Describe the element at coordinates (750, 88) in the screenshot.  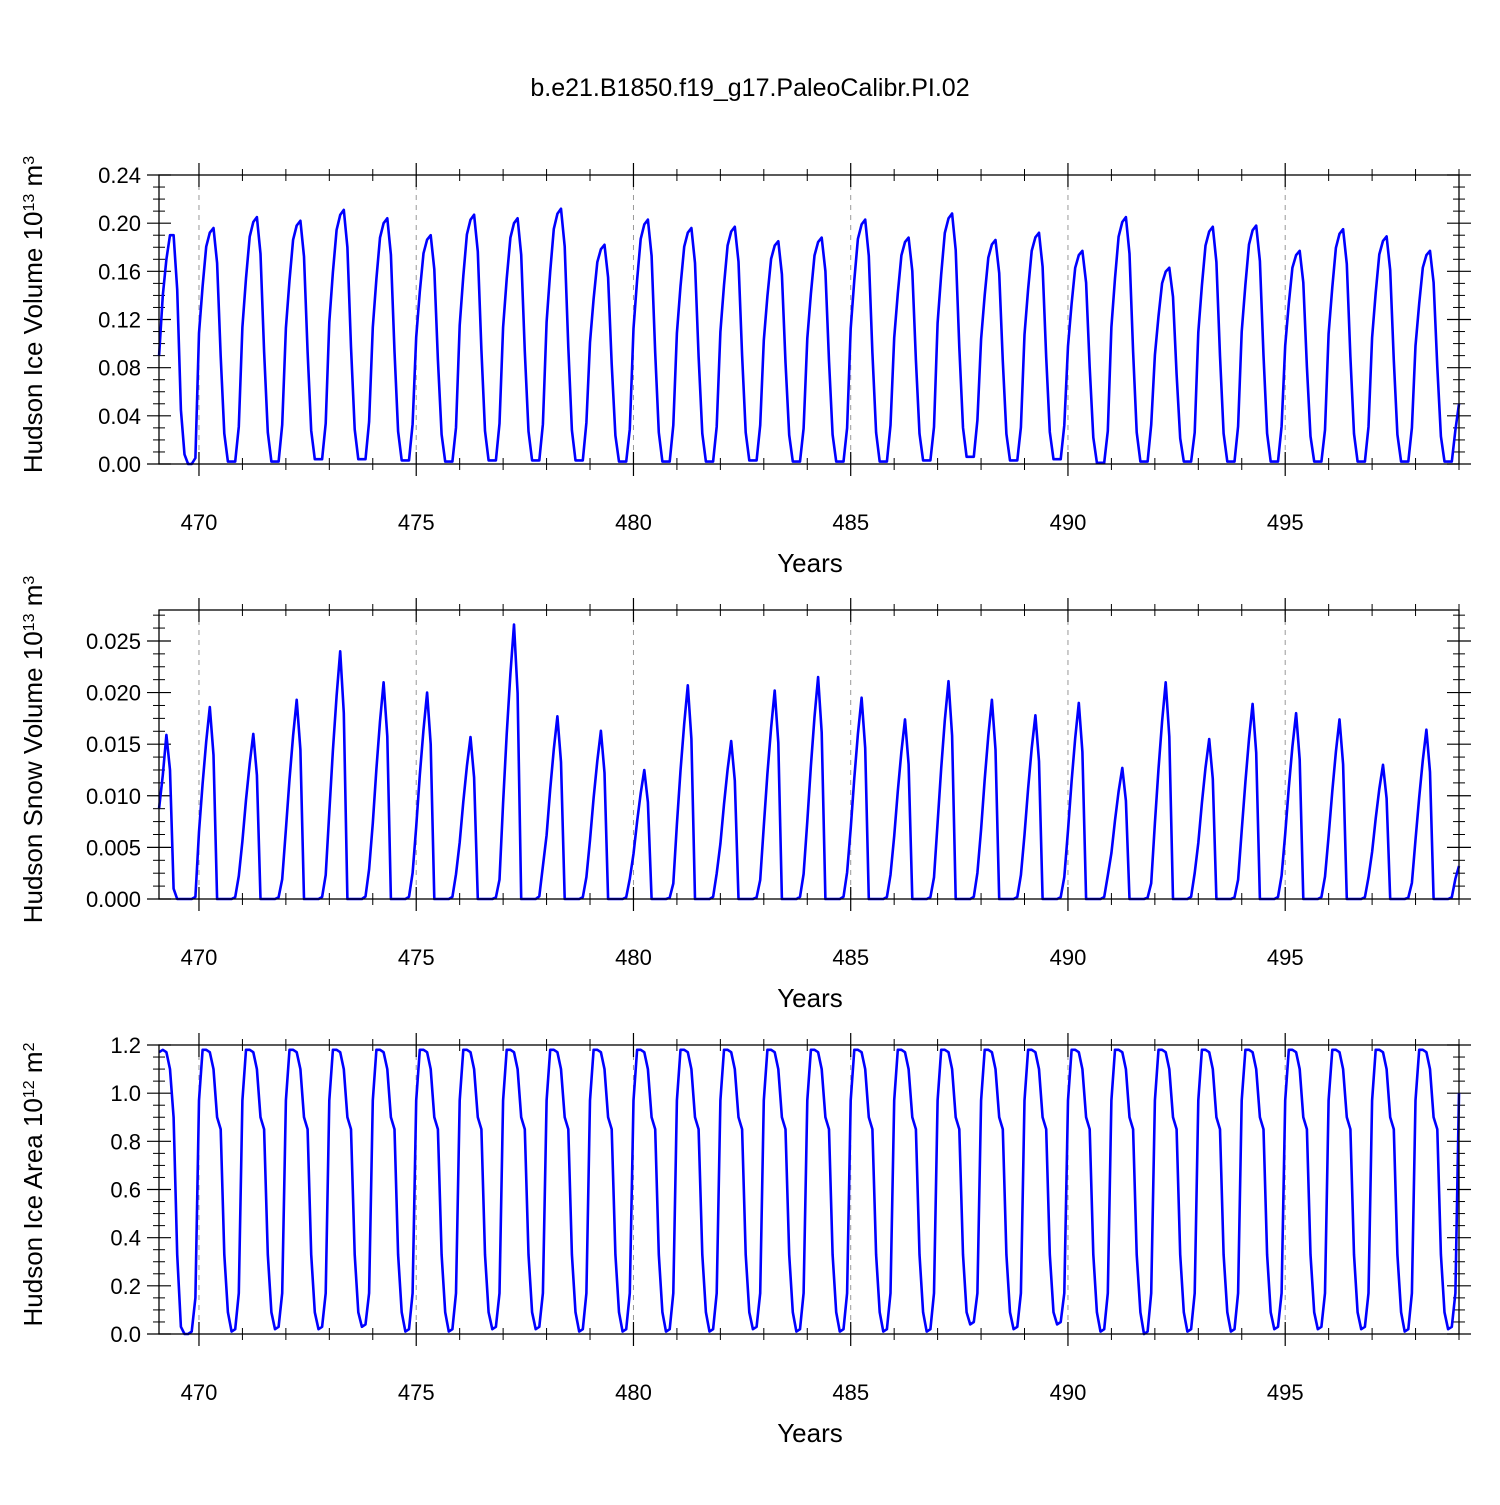
I see `figure-title: b.e21.B1850.f19_g17.PaleoCalibr.PI.02` at that location.